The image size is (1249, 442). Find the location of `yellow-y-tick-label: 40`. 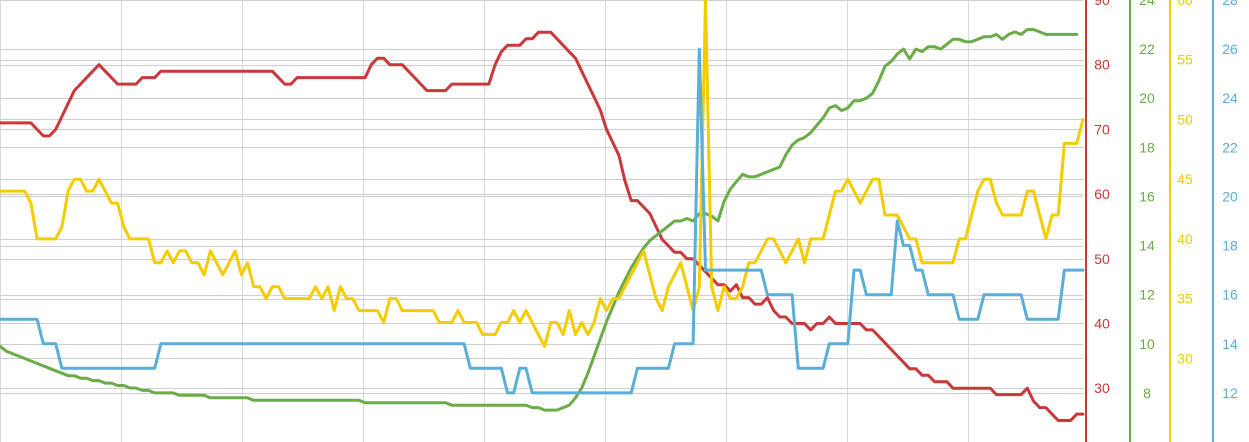

yellow-y-tick-label: 40 is located at coordinates (1185, 239).